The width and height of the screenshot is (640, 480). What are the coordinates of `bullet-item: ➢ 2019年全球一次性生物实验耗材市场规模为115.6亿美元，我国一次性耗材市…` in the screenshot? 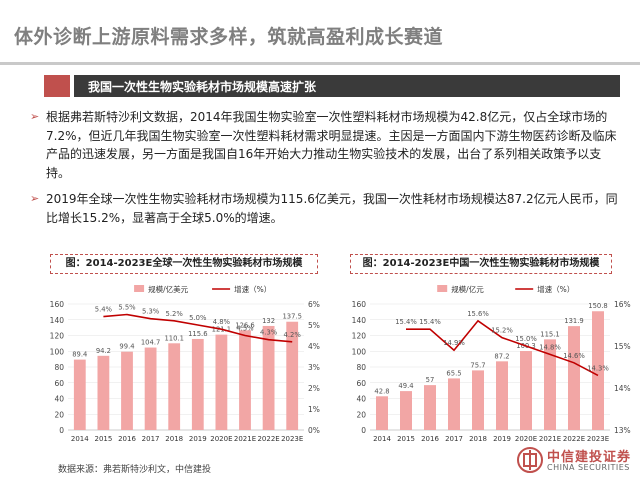 It's located at (325, 208).